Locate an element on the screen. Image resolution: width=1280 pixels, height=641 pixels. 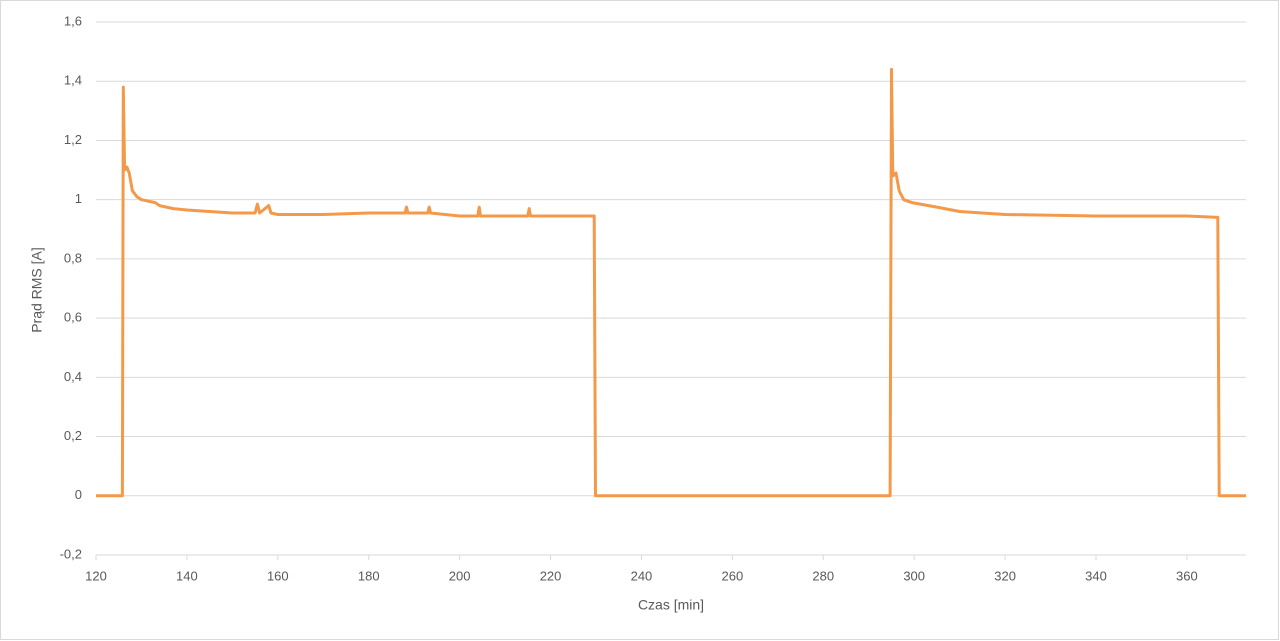
y-tick-label: 1,4 is located at coordinates (73, 80).